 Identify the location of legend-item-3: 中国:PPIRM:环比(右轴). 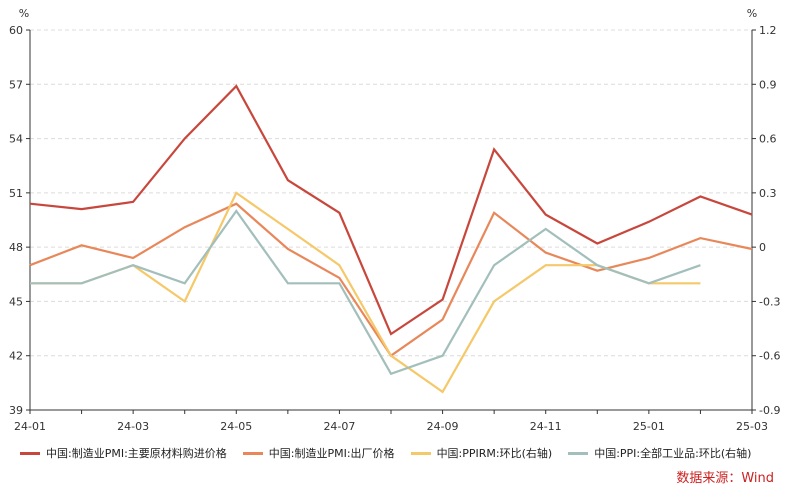
(481, 453).